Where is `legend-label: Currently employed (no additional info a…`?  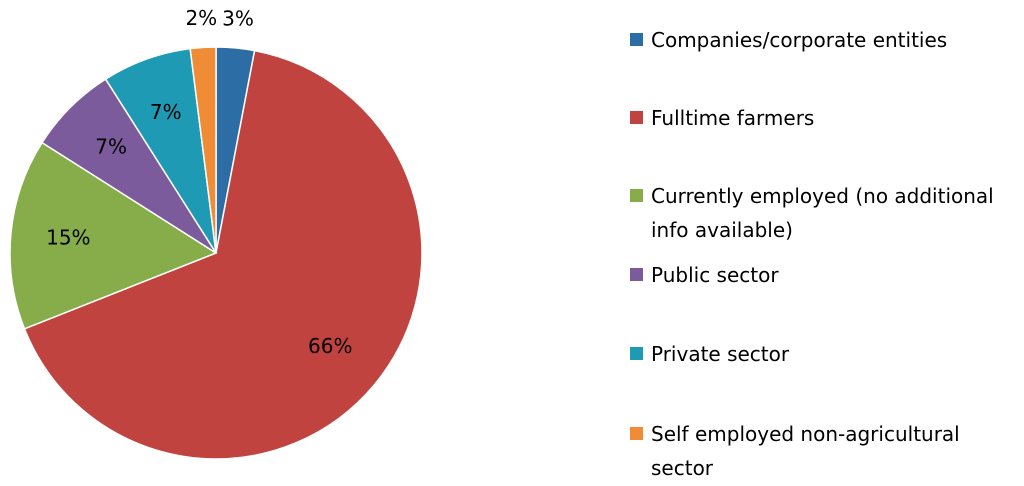
legend-label: Currently employed (no additional info a… is located at coordinates (822, 213).